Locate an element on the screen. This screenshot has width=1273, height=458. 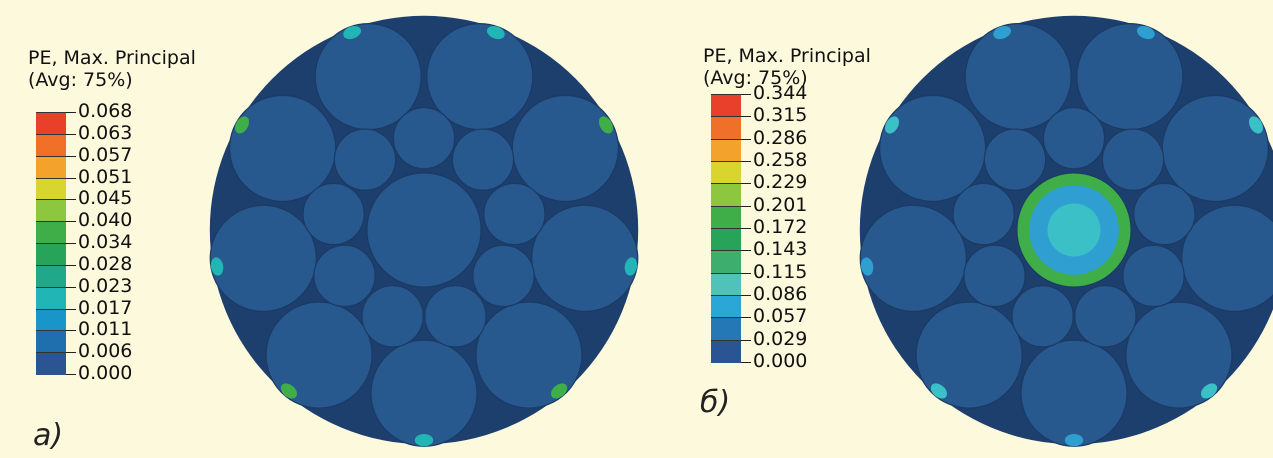
legend-value: 0.201 is located at coordinates (780, 204).